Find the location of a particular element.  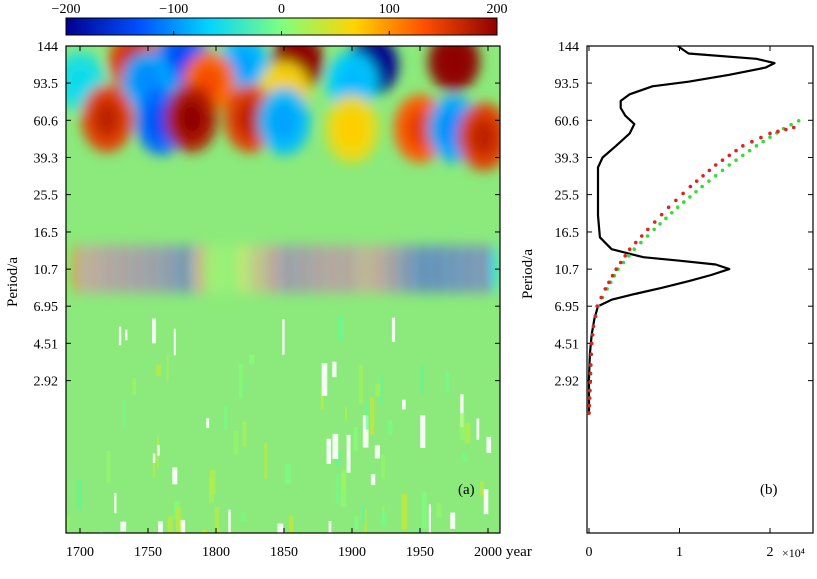

y-tick-label: 6.95 is located at coordinates (567, 307).